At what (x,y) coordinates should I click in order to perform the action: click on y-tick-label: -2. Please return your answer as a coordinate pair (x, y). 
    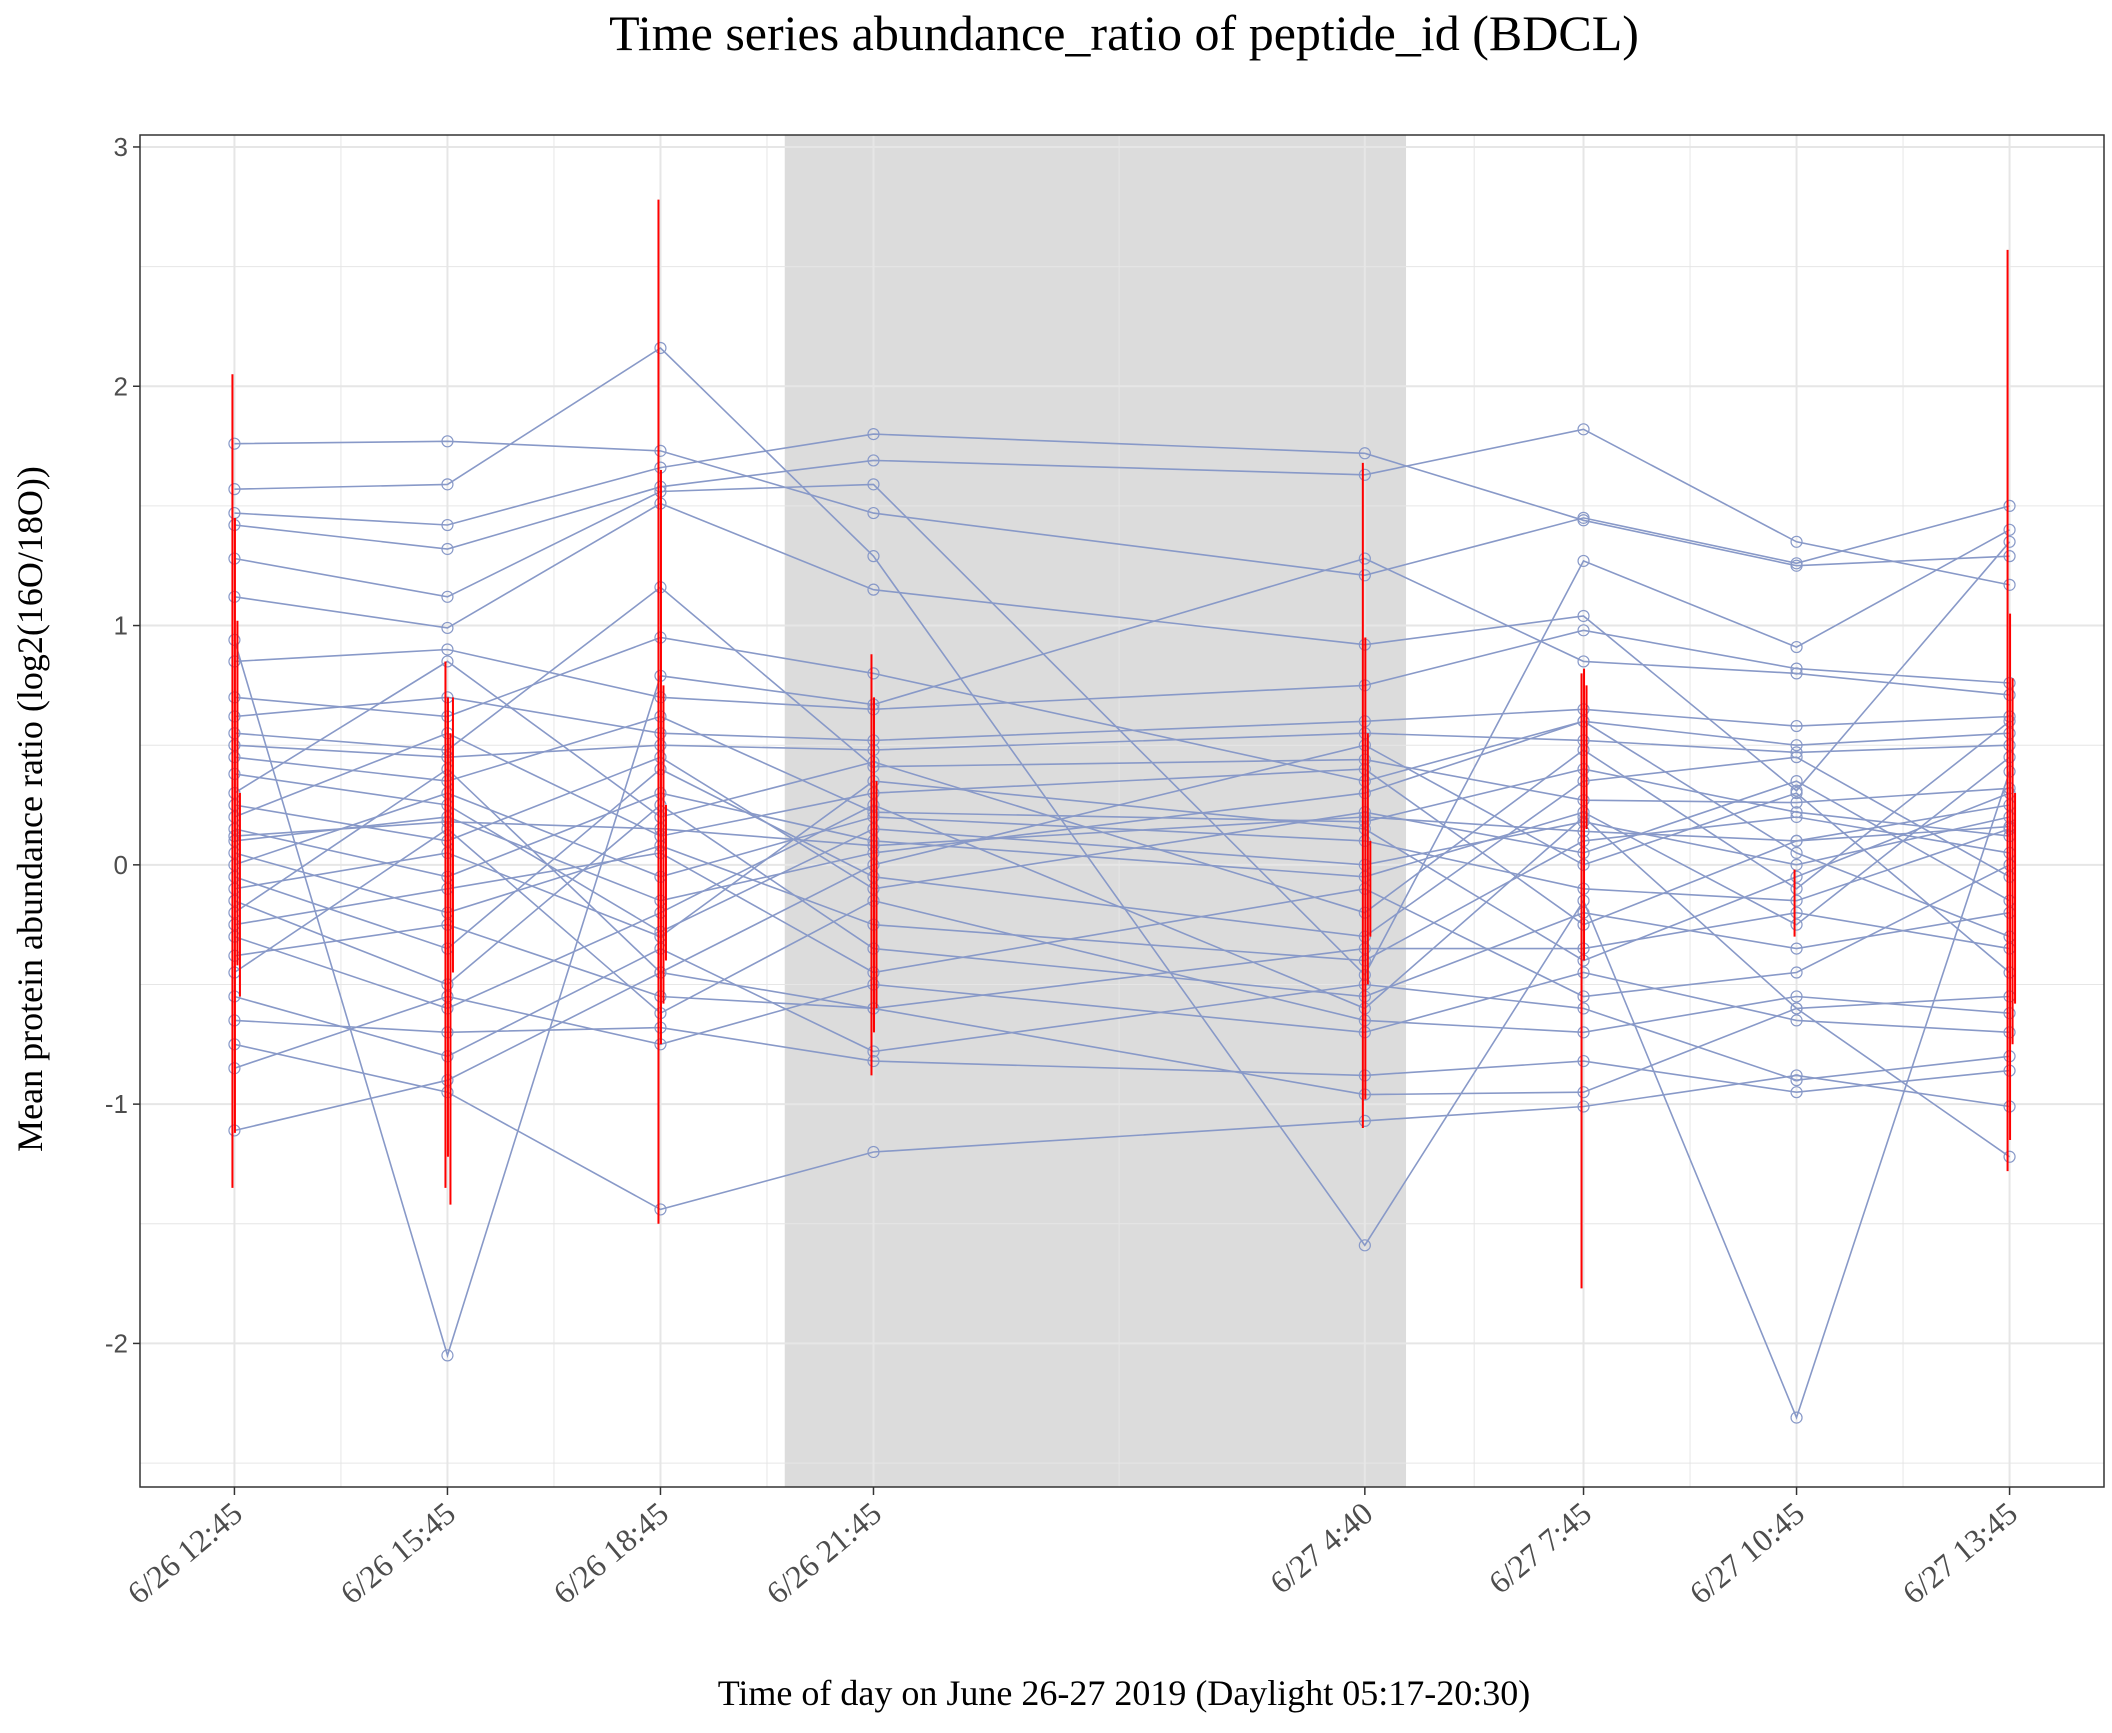
    Looking at the image, I should click on (116, 1343).